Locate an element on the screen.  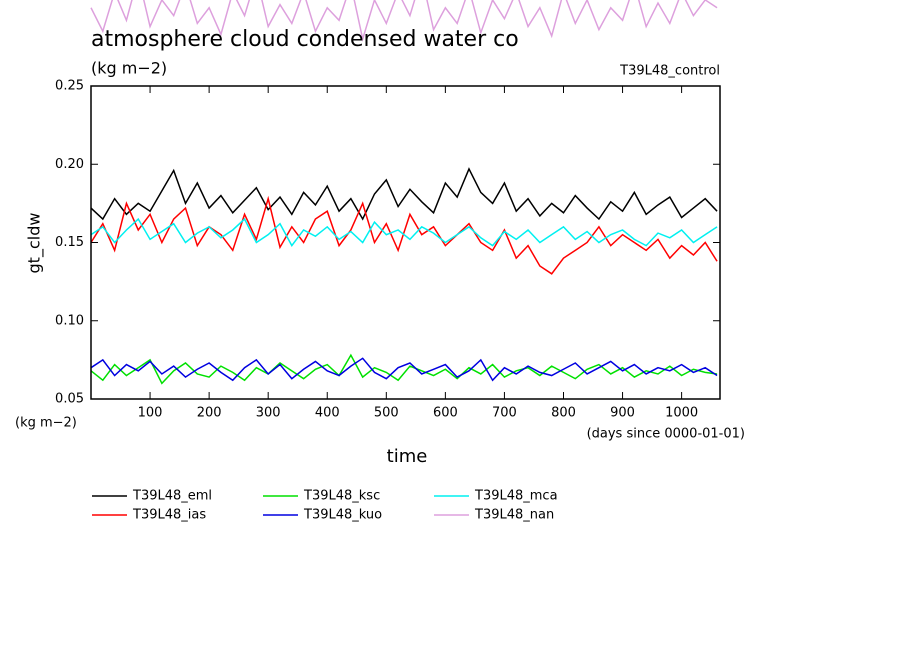
legend-label: T39L48_ksc is located at coordinates (341, 496).